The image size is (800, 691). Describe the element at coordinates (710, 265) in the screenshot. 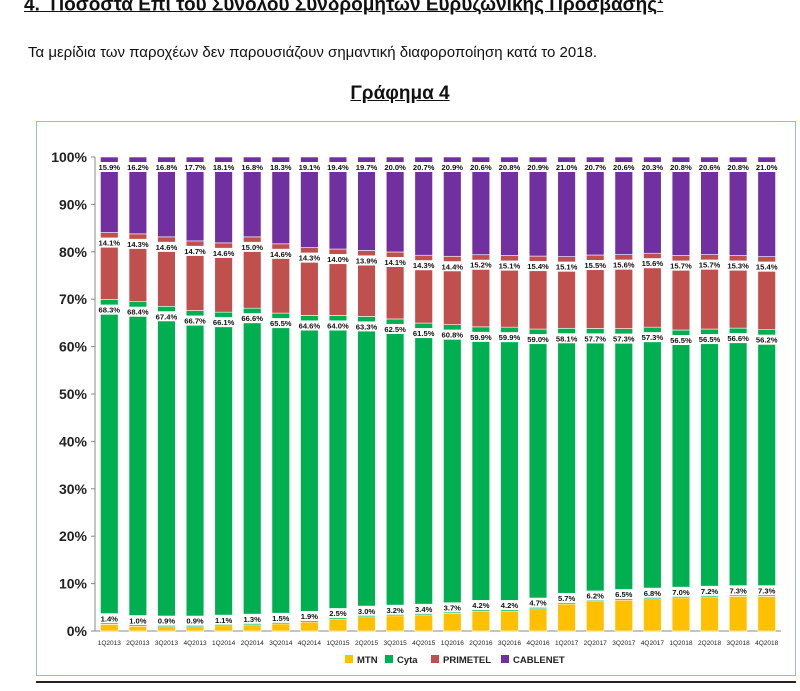

I see `data-label-primetel: 15.7%` at that location.